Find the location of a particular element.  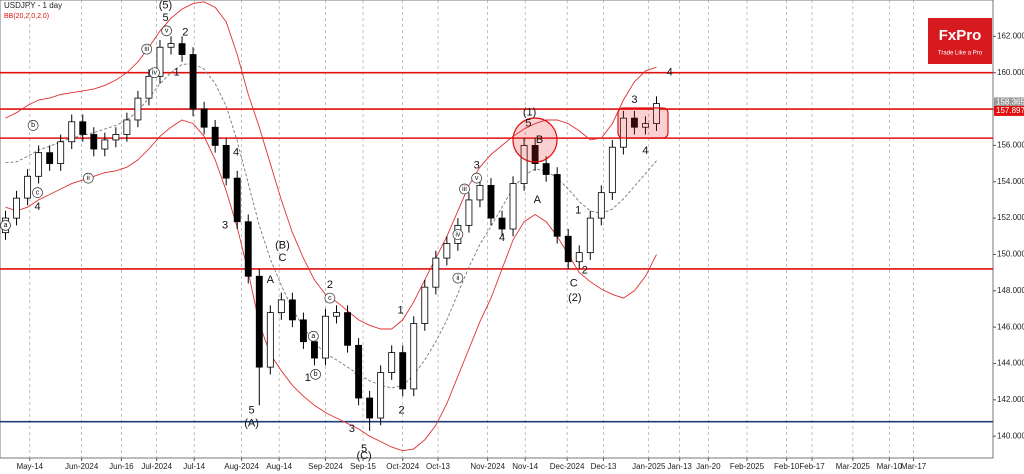

wave-label: b is located at coordinates (316, 374).